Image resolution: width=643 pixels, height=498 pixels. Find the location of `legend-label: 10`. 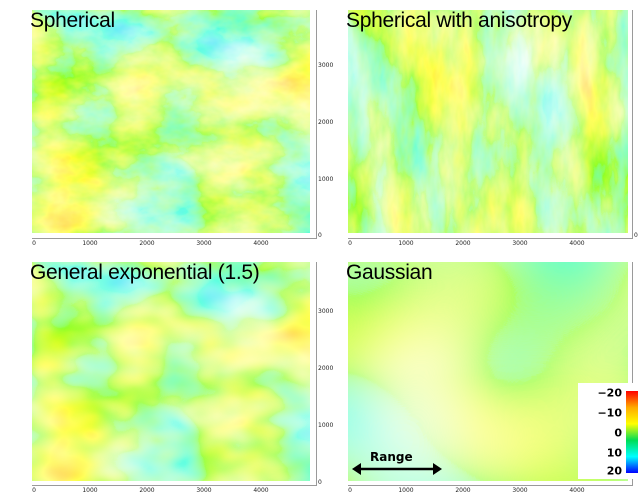

legend-label: 10 is located at coordinates (614, 453).